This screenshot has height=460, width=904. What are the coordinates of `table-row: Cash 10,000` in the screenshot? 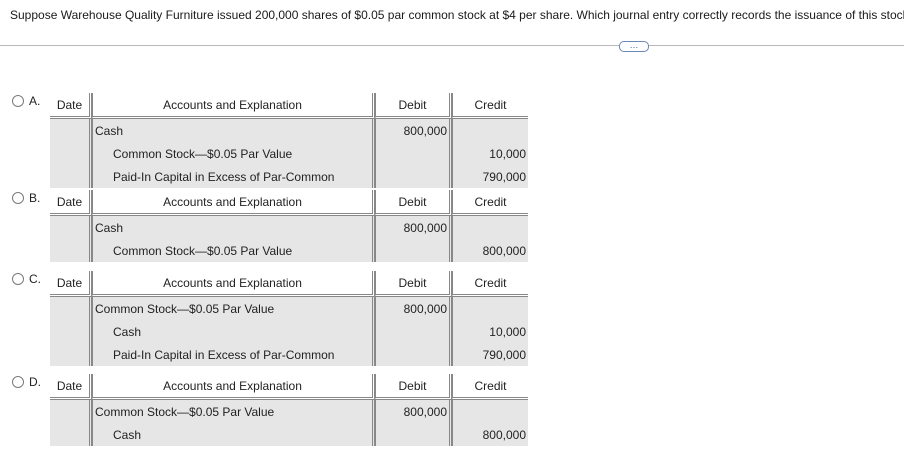 It's located at (289, 331).